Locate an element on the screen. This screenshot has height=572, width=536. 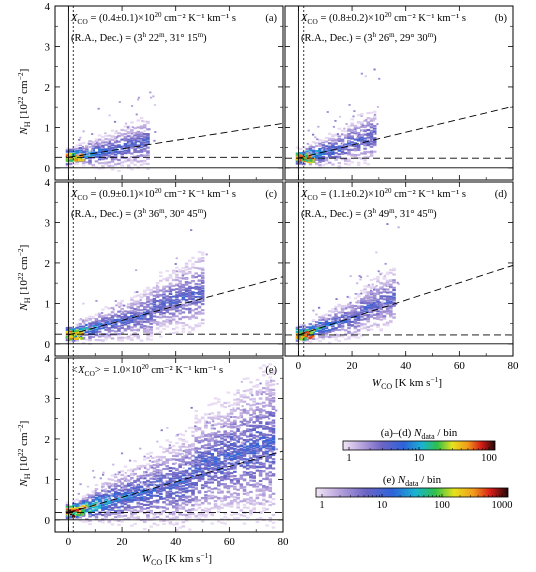
xco-annotation: XCO = (0.4±0.1)×1020 cm⁻² K⁻¹ km⁻¹ s is located at coordinates (153, 18).